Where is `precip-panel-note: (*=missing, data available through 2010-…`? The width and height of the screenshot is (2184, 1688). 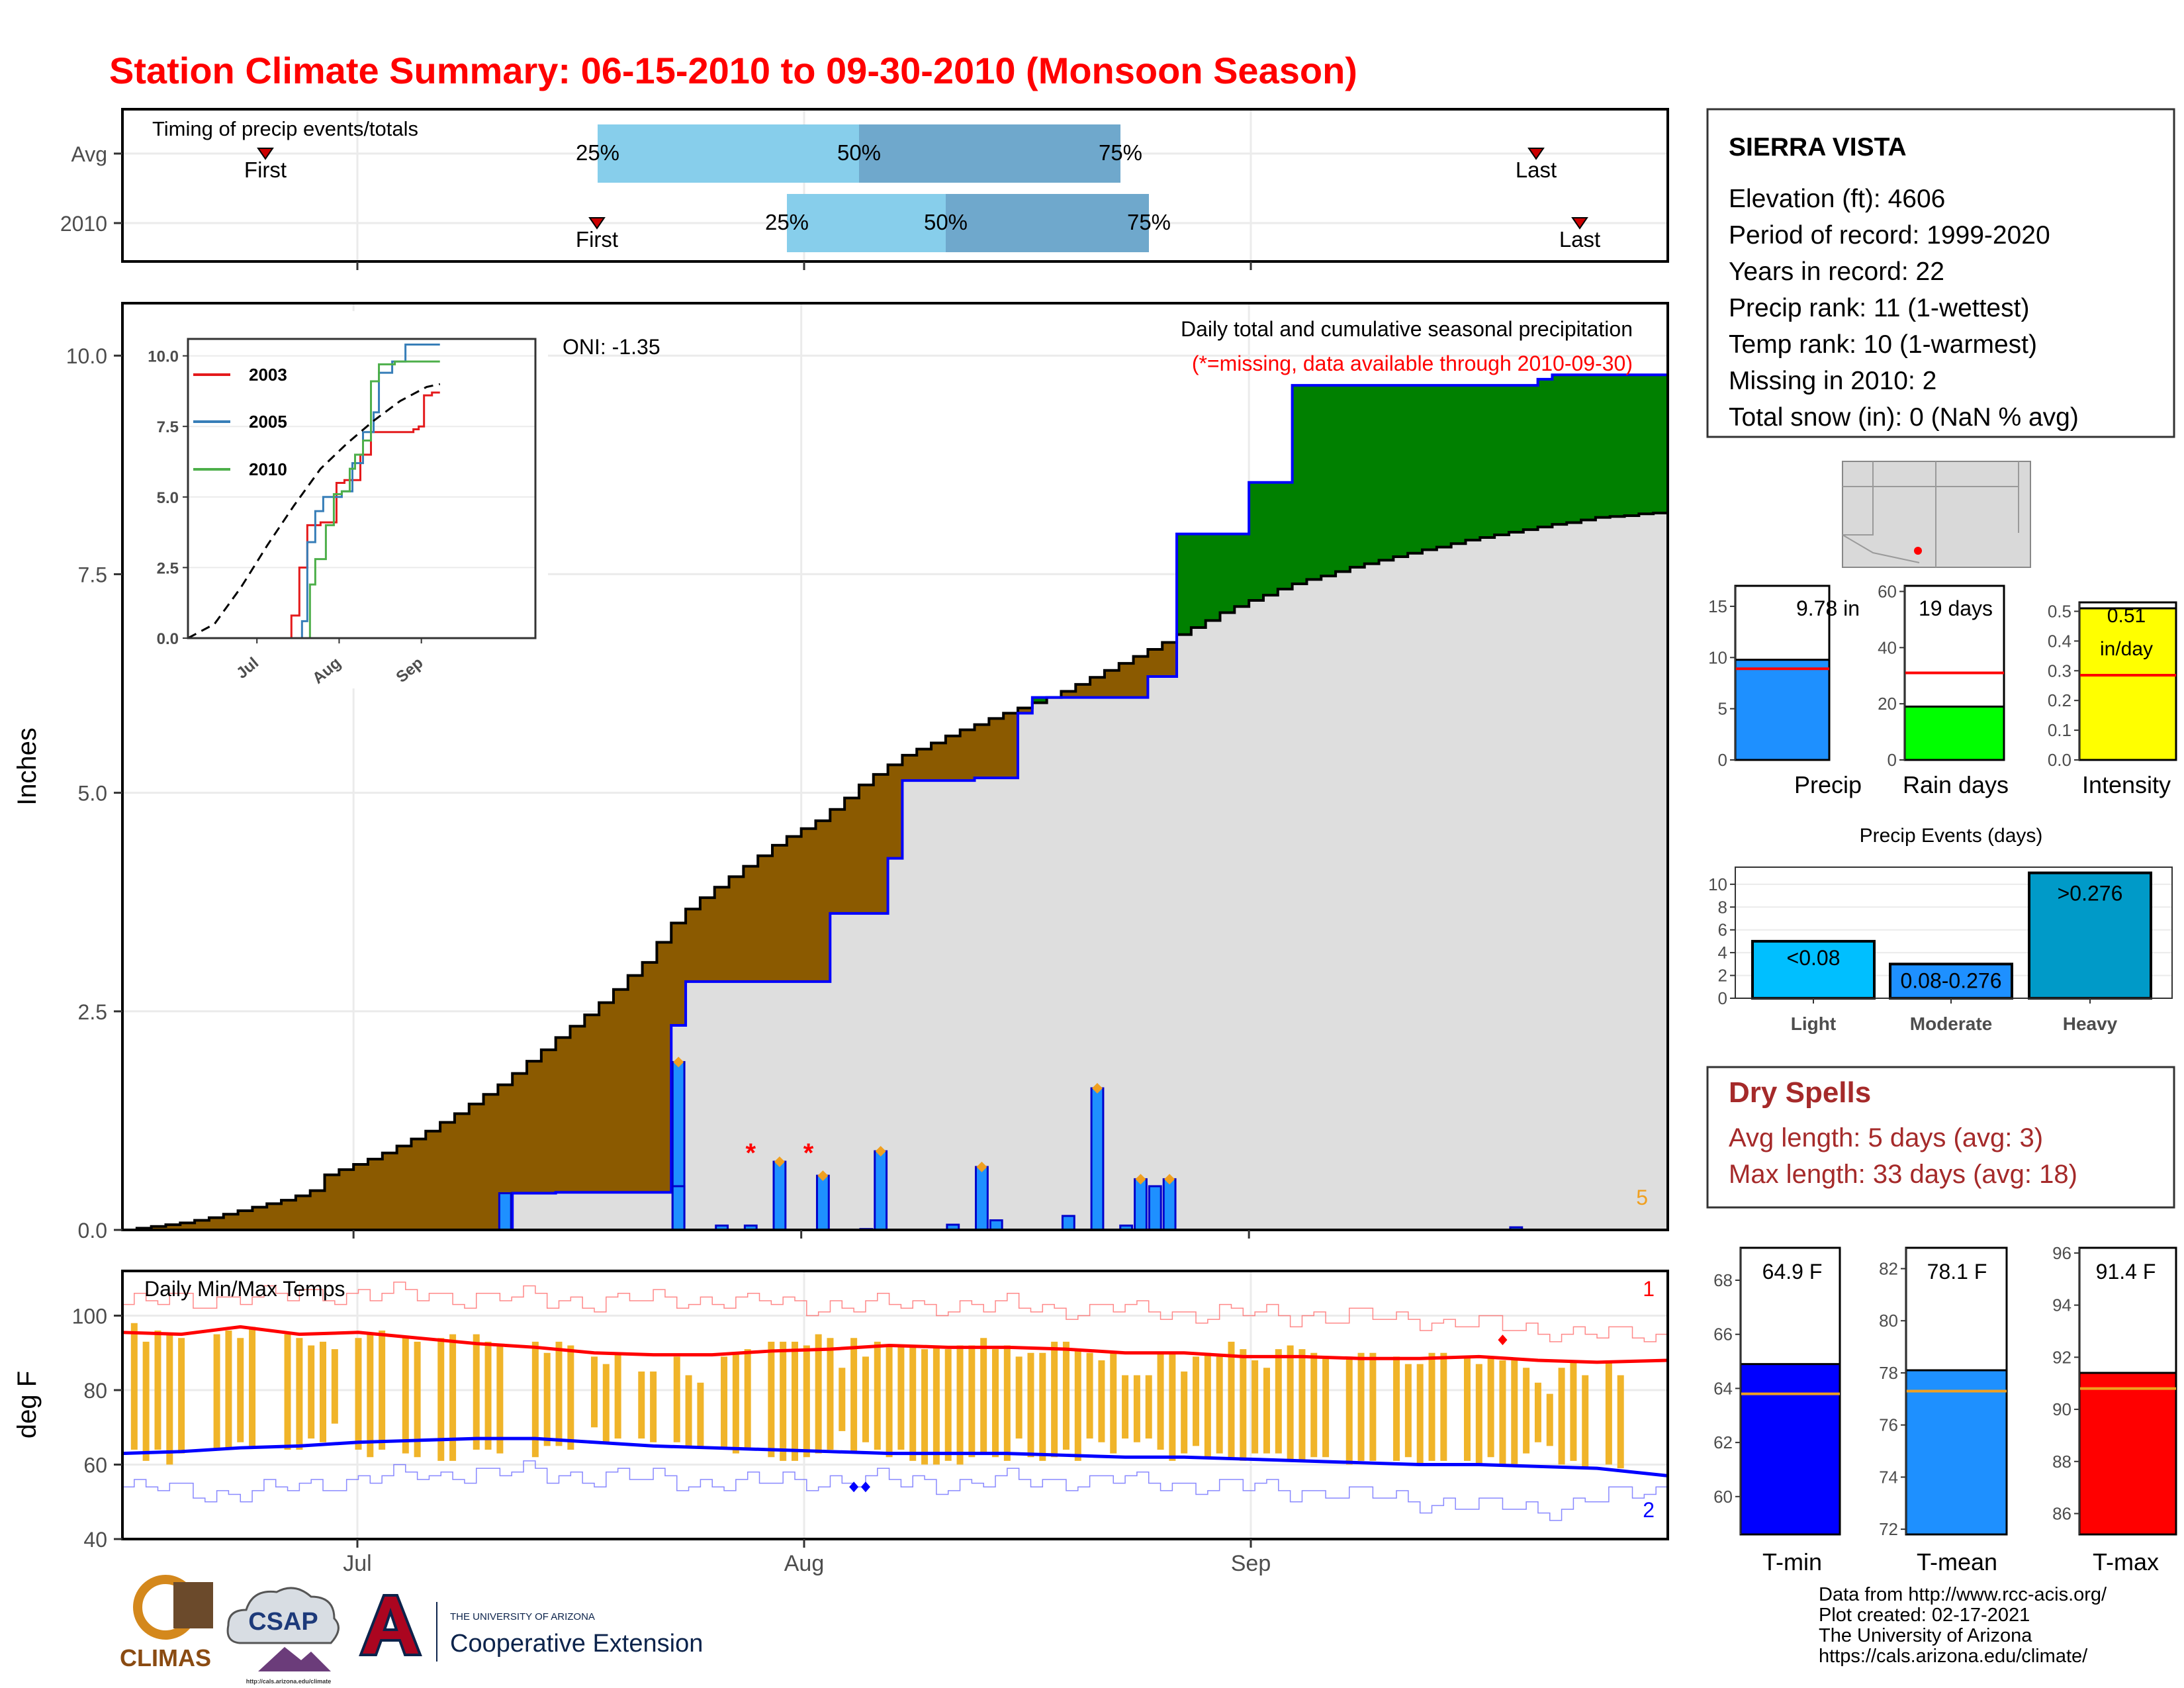
precip-panel-note: (*=missing, data available through 2010-… is located at coordinates (1413, 363).